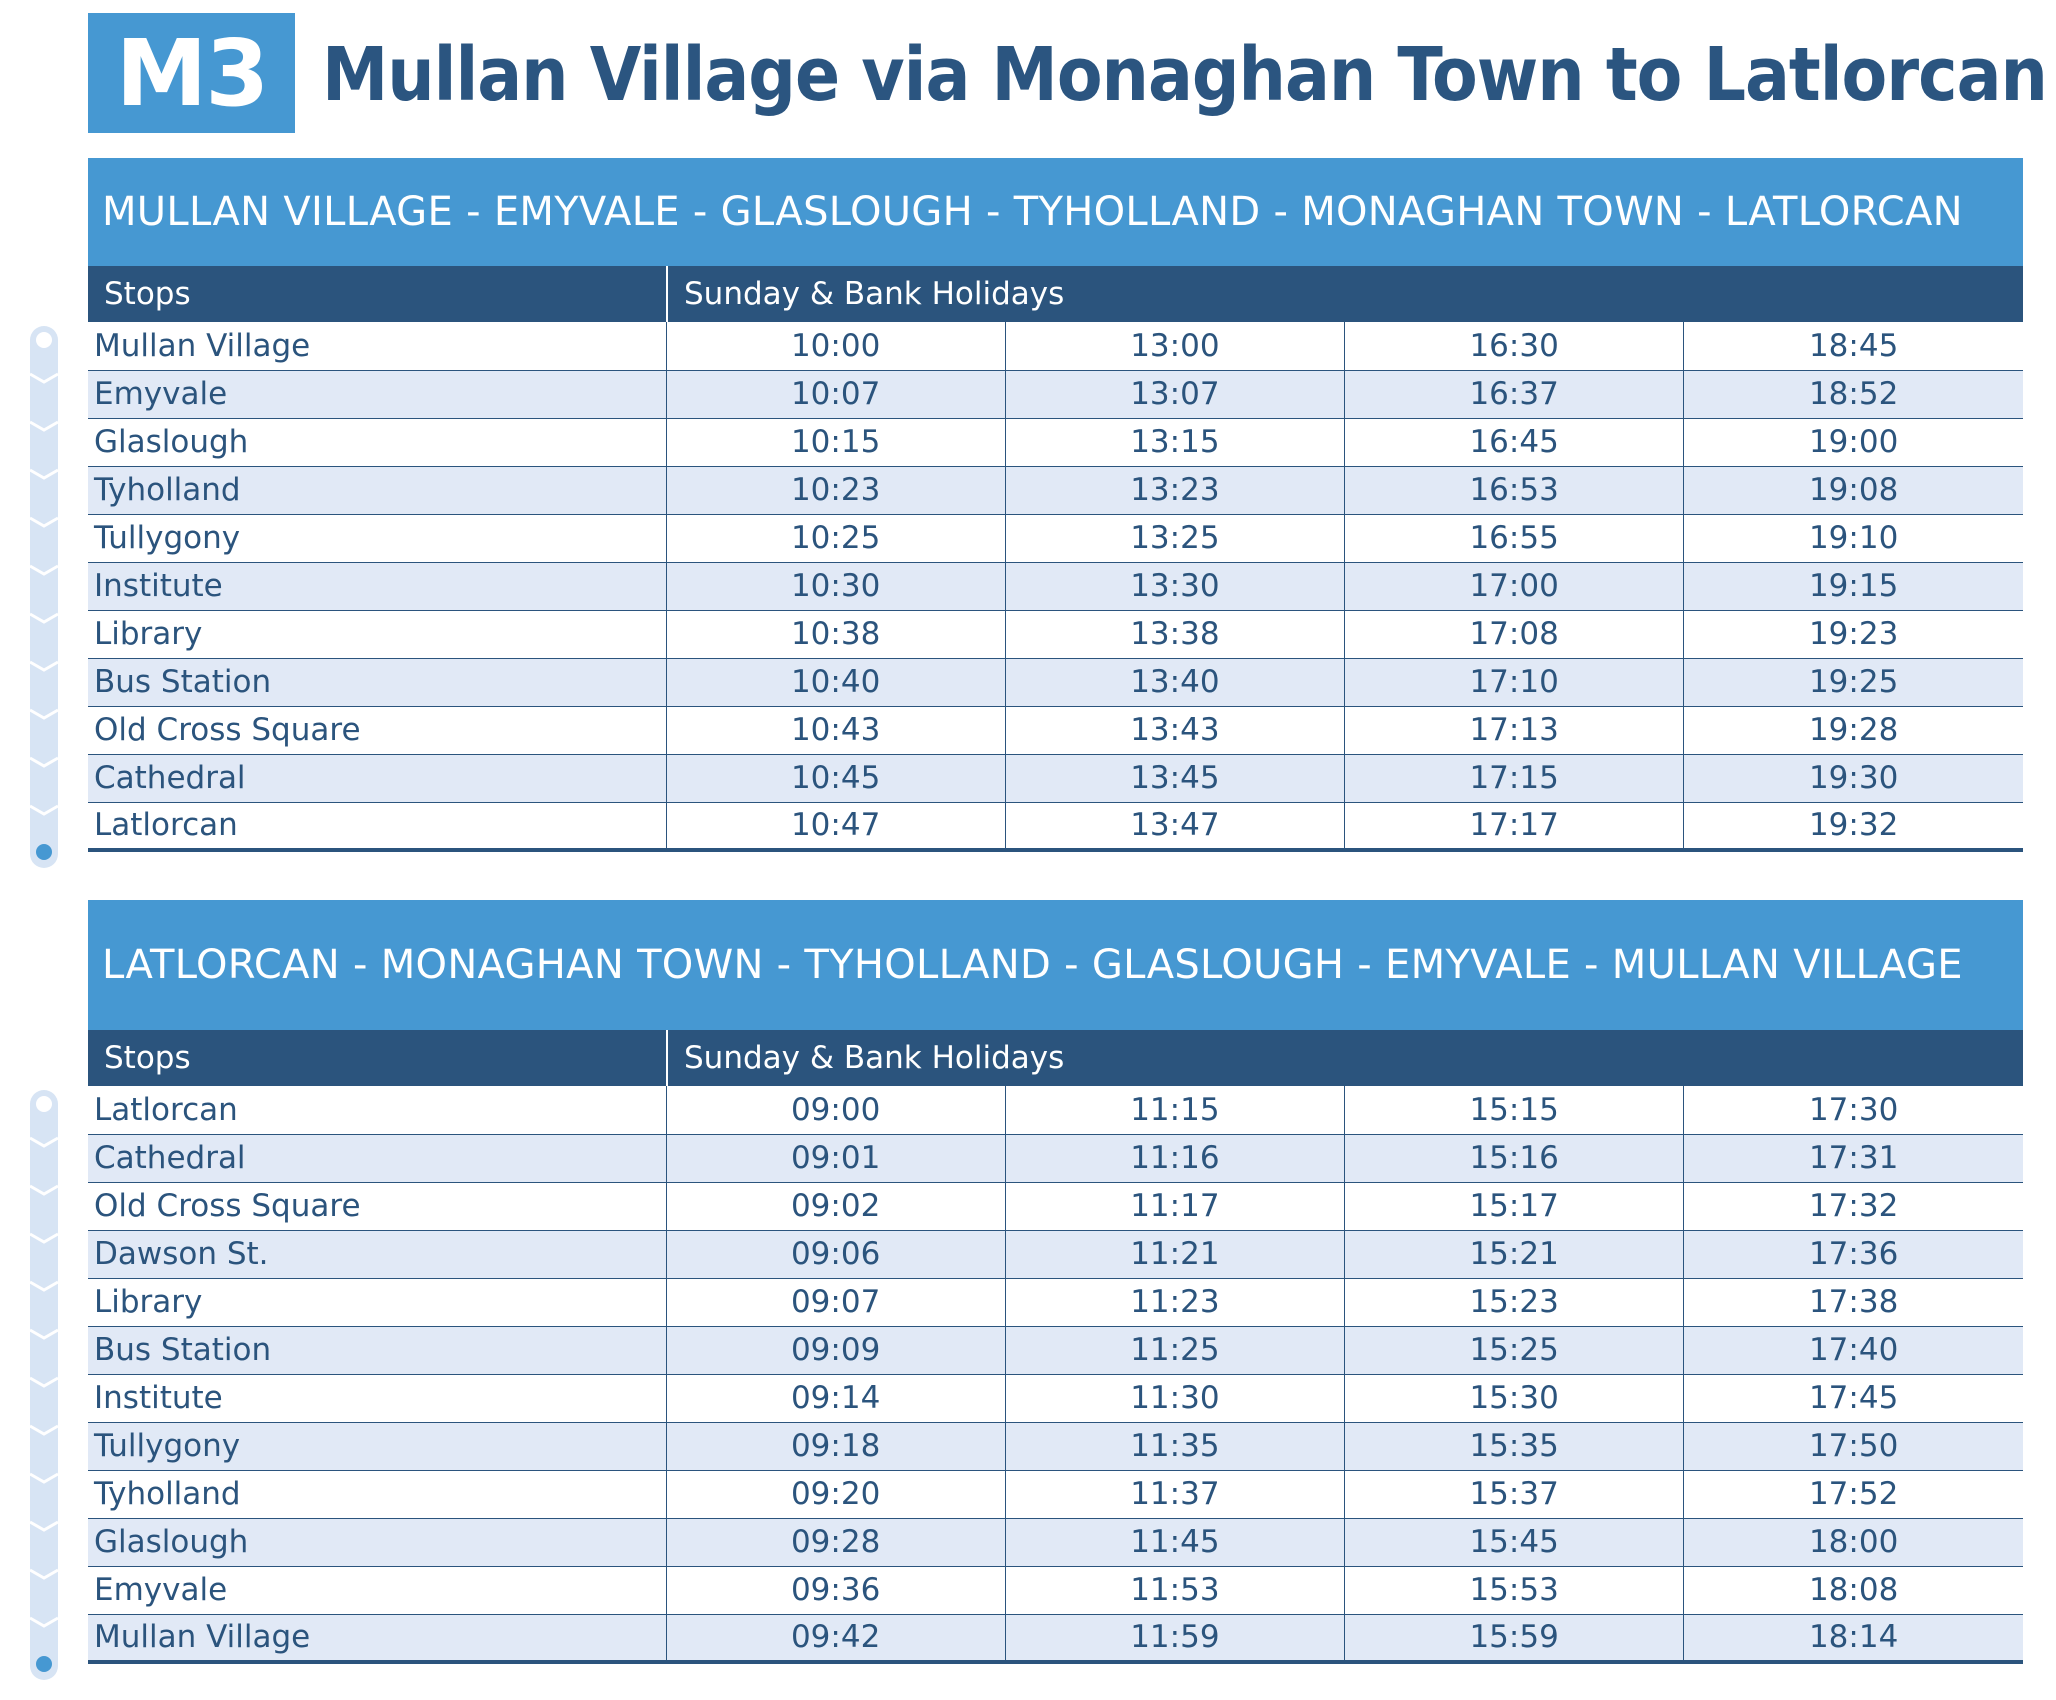 The height and width of the screenshot is (1700, 2056). I want to click on departure-time: 17:38, so click(1853, 1302).